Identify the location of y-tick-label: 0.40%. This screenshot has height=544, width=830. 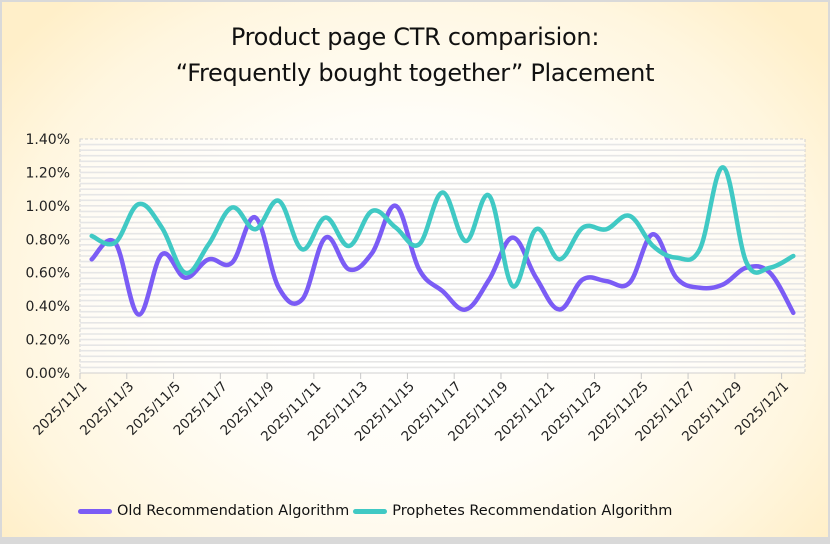
(48, 307).